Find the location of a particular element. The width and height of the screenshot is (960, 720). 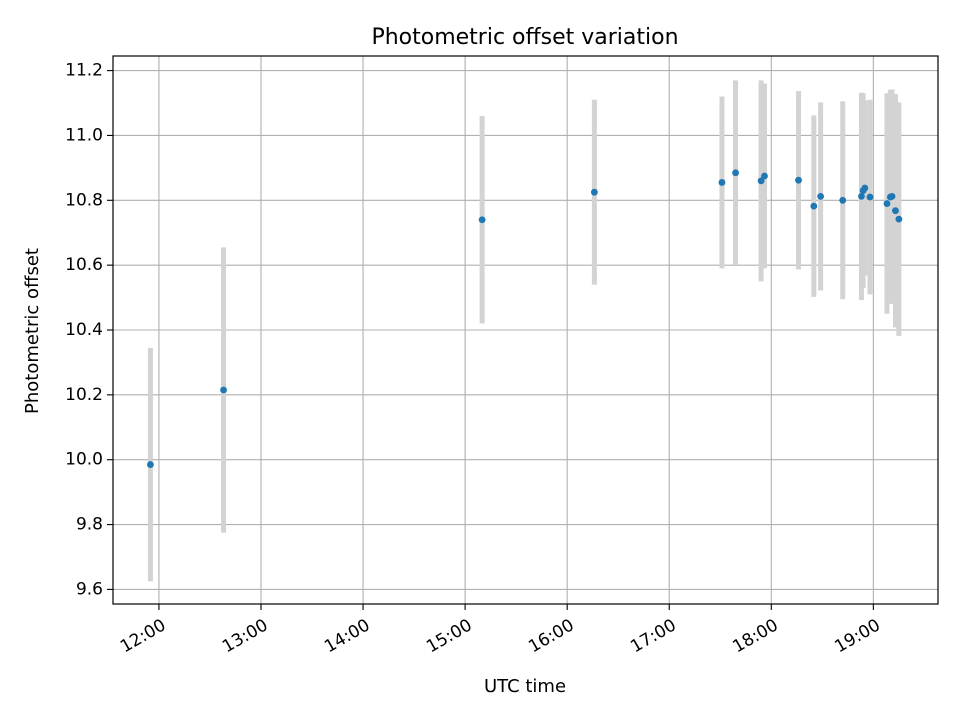

y-tick-label: 11.0 is located at coordinates (84, 135).